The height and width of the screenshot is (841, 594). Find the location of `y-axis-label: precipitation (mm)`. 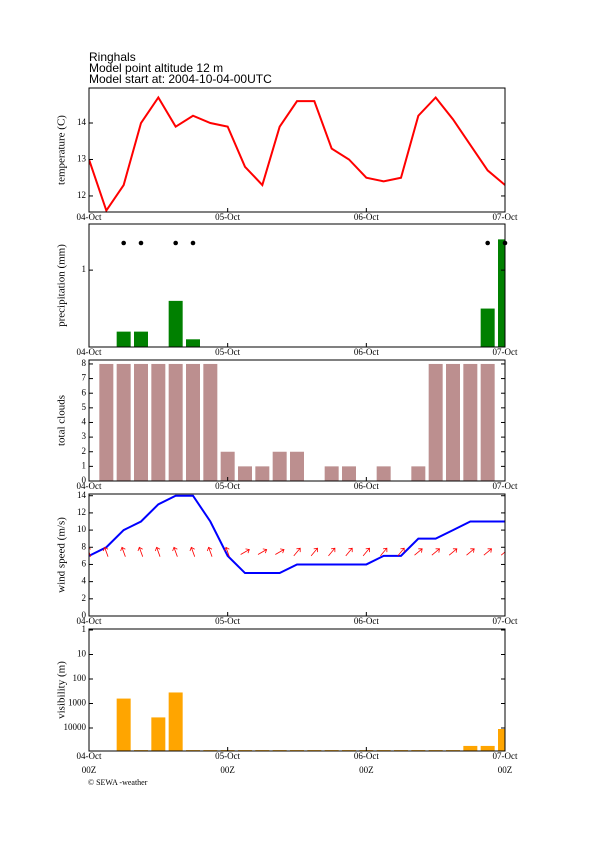

y-axis-label: precipitation (mm) is located at coordinates (62, 285).